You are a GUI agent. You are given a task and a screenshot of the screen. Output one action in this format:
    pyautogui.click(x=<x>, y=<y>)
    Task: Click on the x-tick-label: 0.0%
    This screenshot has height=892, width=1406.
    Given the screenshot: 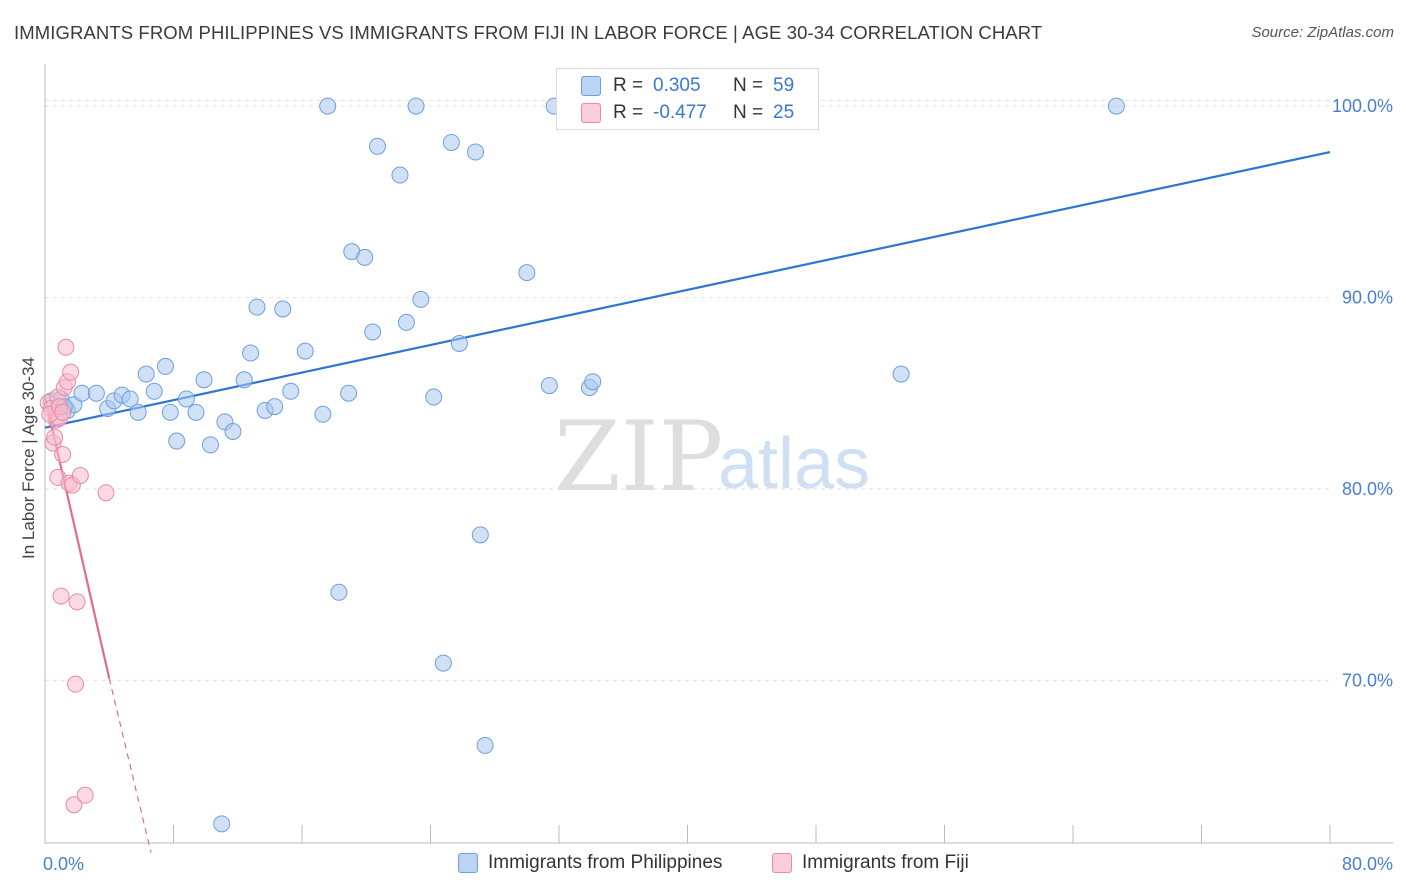 What is the action you would take?
    pyautogui.click(x=63, y=864)
    